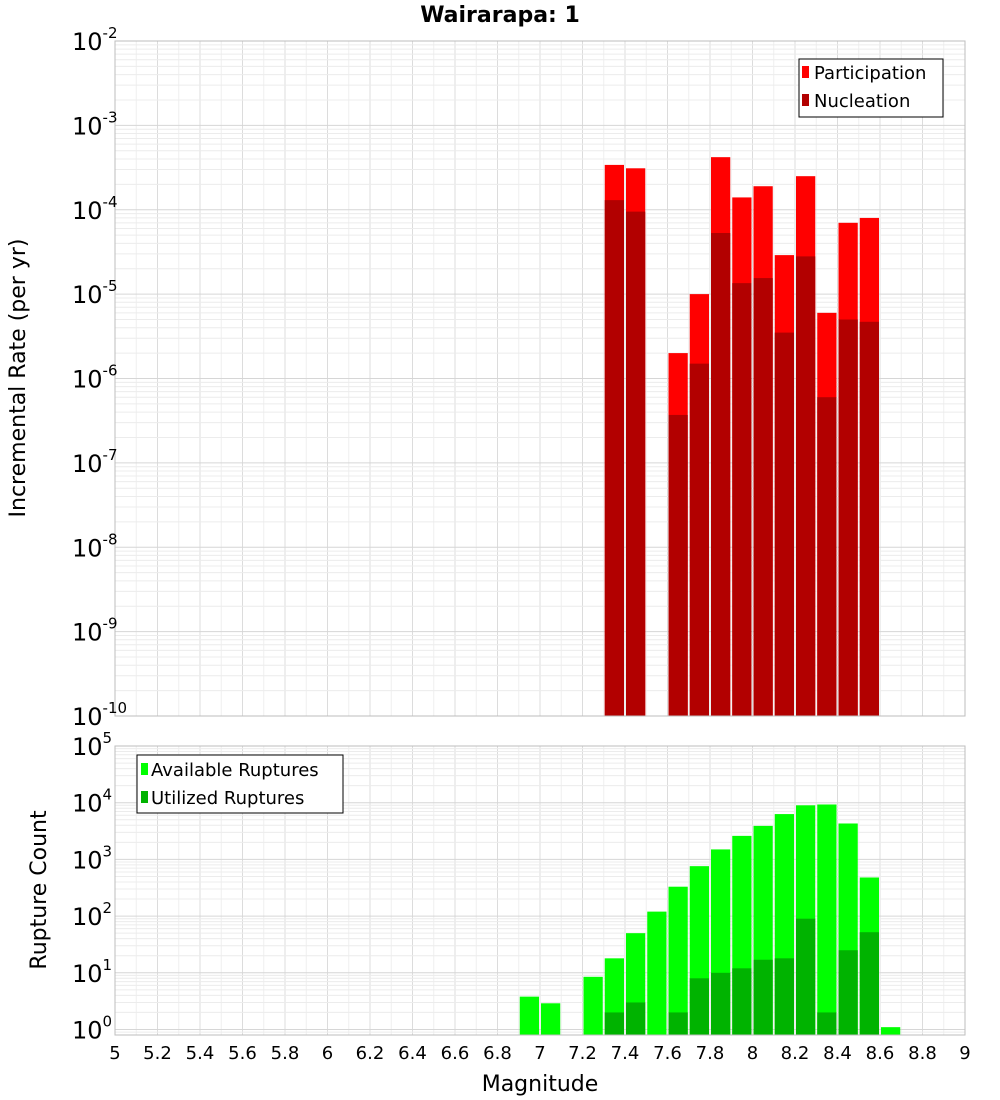  Describe the element at coordinates (99, 715) in the screenshot. I see `rate-y-tick-label: 10⁻¹⁰` at that location.